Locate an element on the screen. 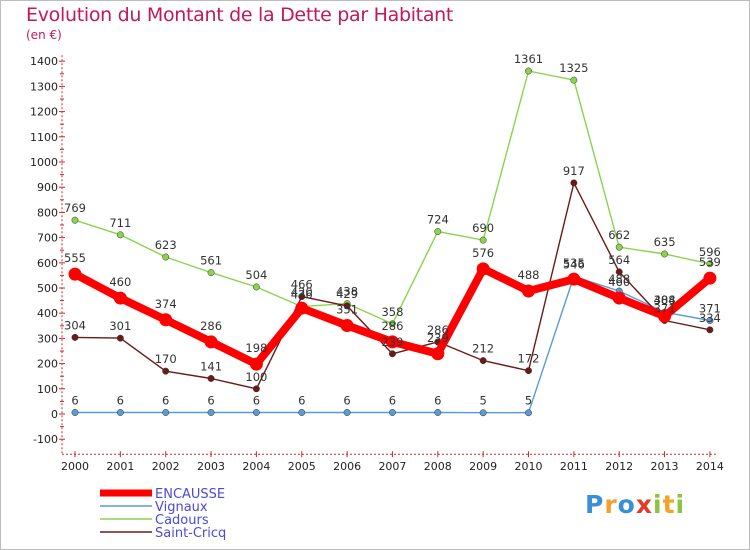 This screenshot has width=750, height=550. x-tick-label: 2013 is located at coordinates (665, 466).